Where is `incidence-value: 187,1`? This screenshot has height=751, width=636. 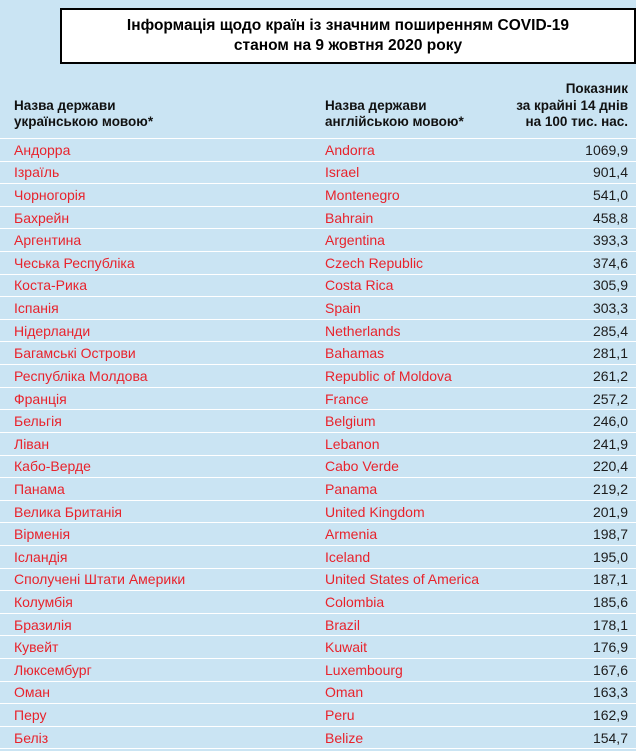 incidence-value: 187,1 is located at coordinates (610, 579).